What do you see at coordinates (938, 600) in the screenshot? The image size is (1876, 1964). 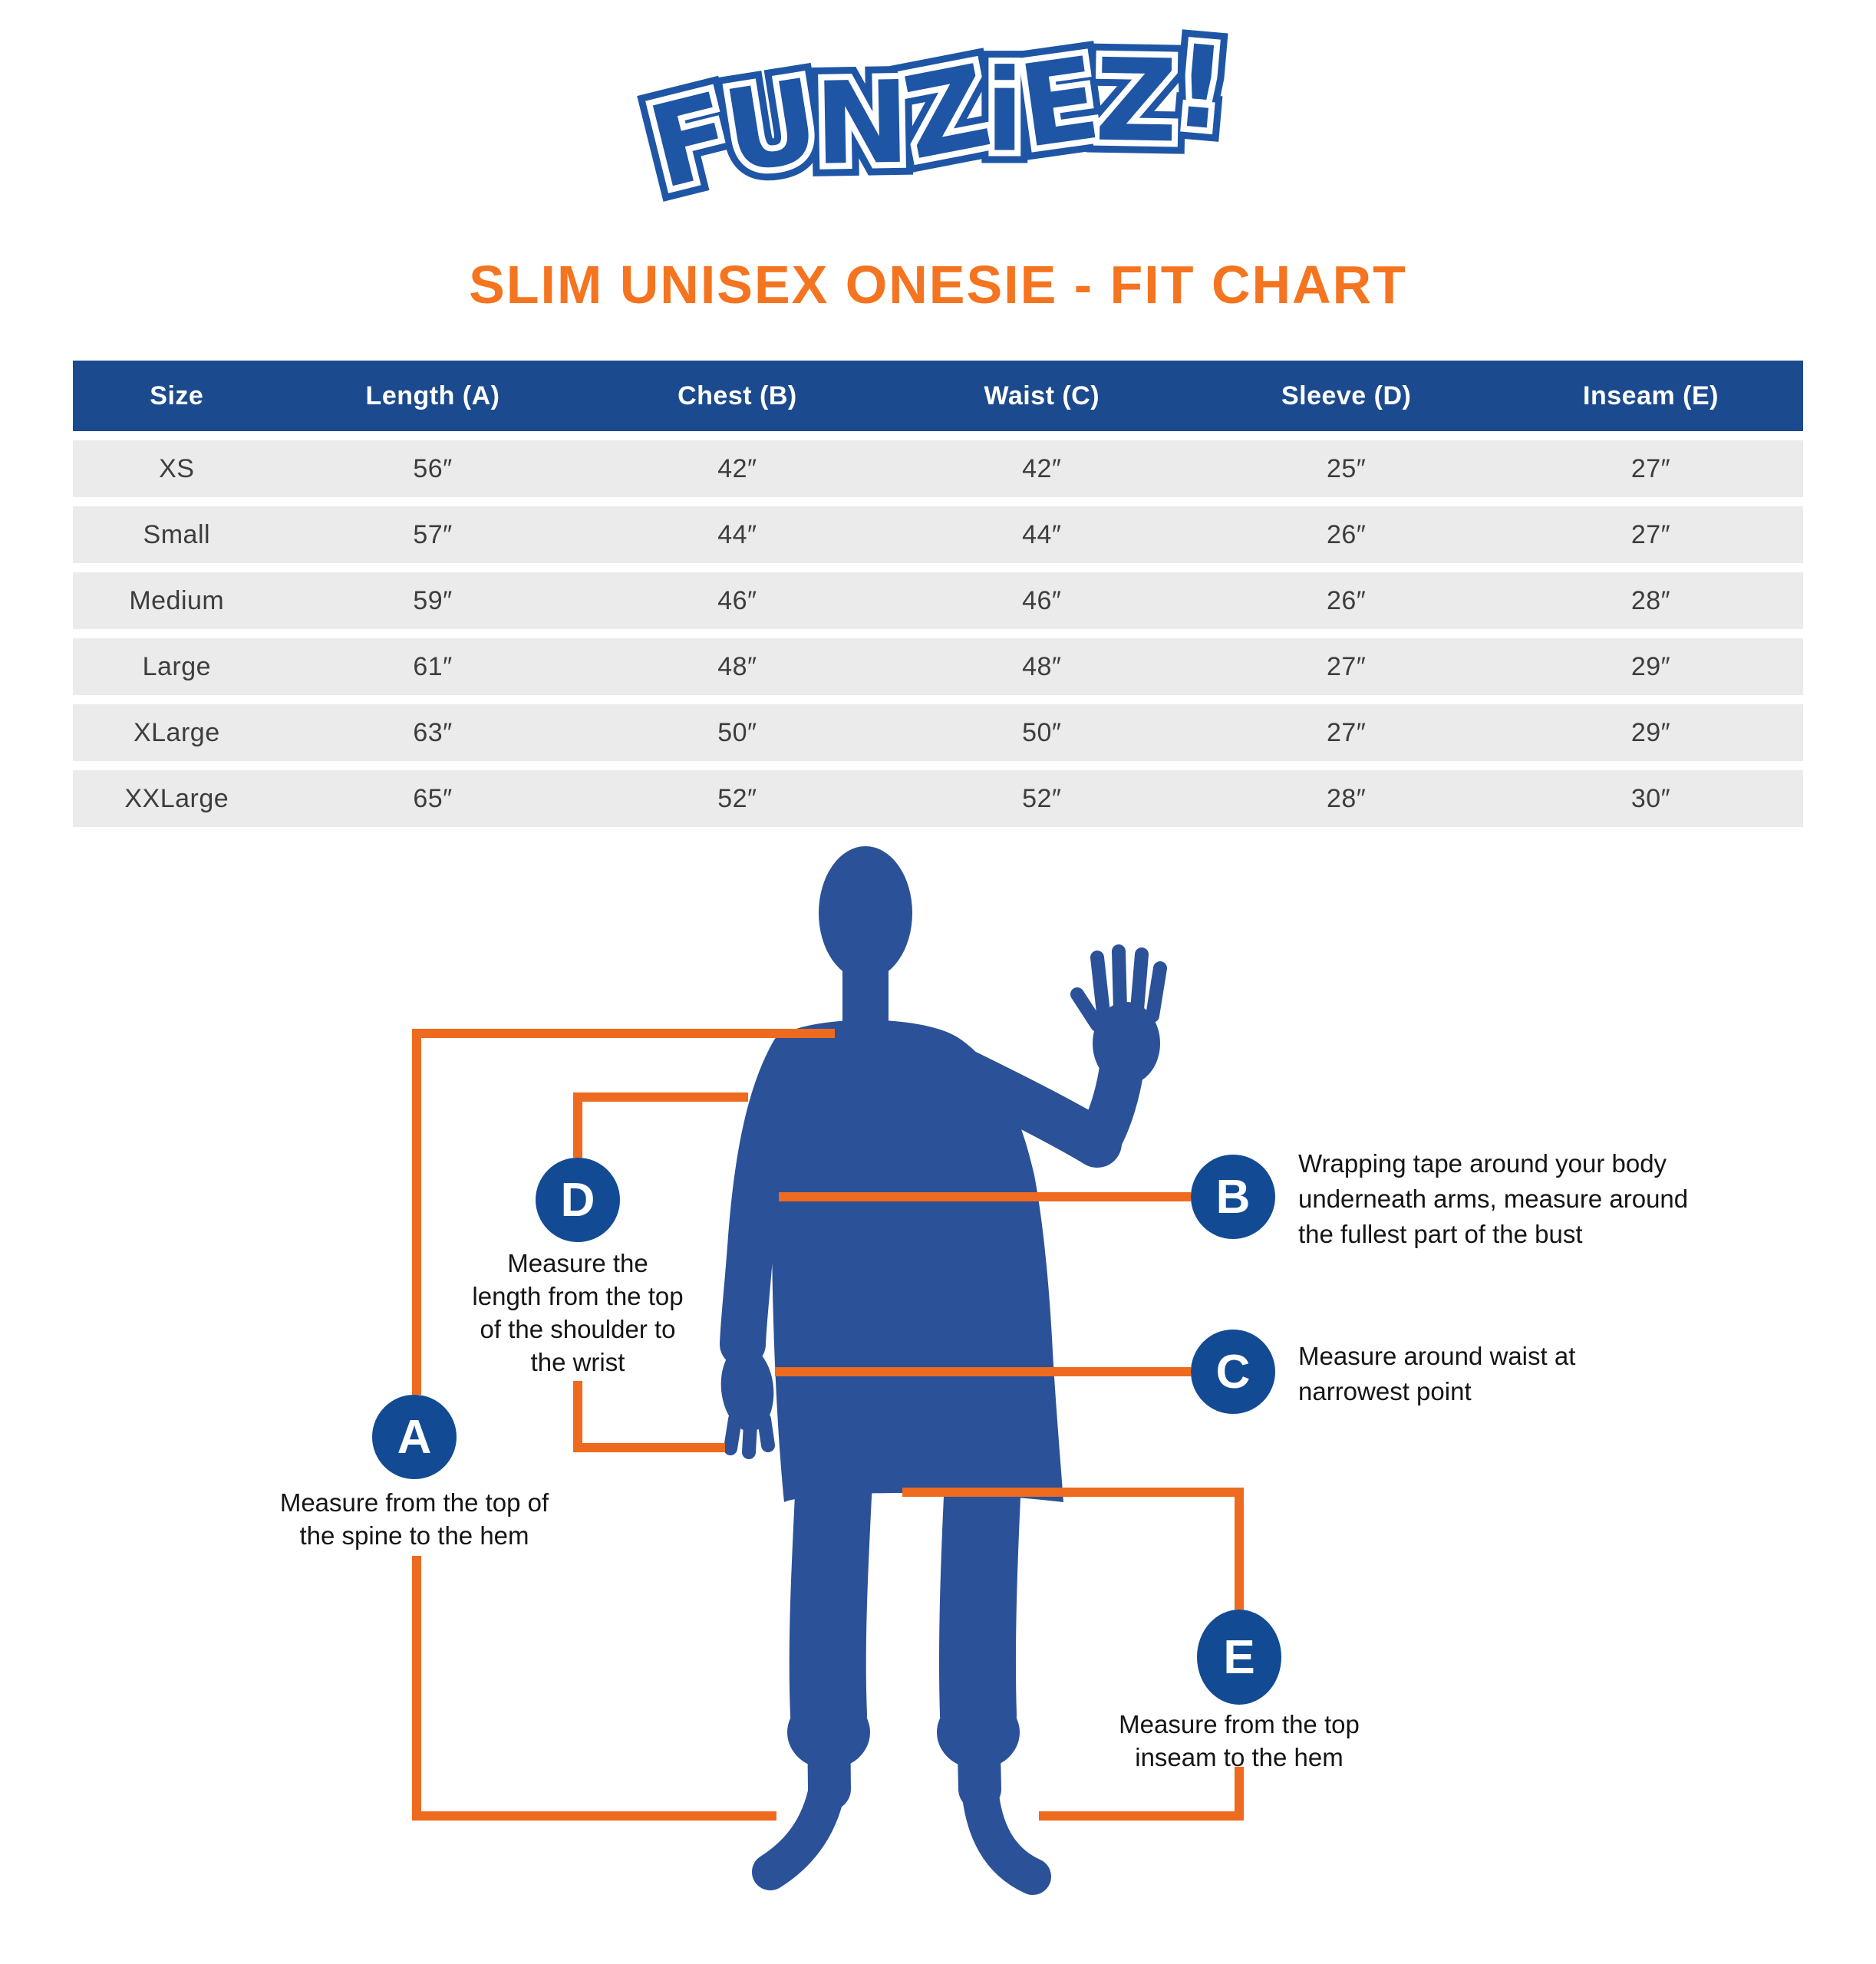 I see `table-row: Medium 59″ 46″ 46″ 26″ 28″` at bounding box center [938, 600].